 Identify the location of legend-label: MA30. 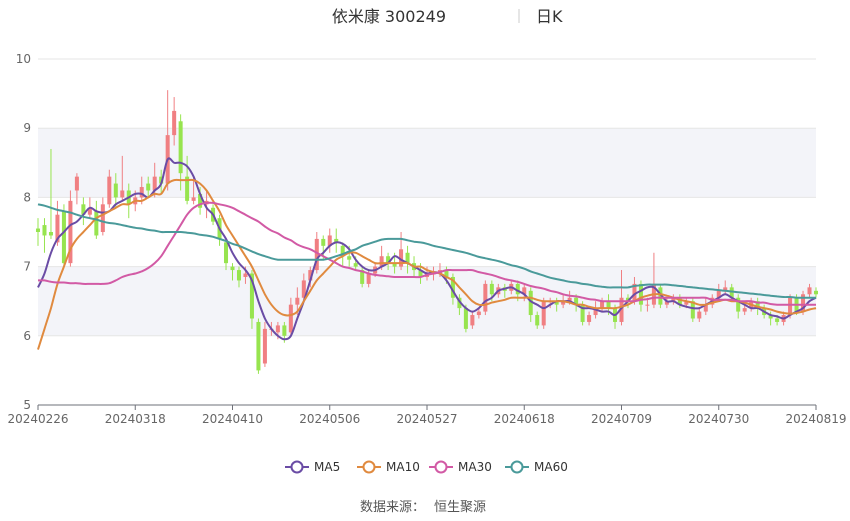
(475, 467).